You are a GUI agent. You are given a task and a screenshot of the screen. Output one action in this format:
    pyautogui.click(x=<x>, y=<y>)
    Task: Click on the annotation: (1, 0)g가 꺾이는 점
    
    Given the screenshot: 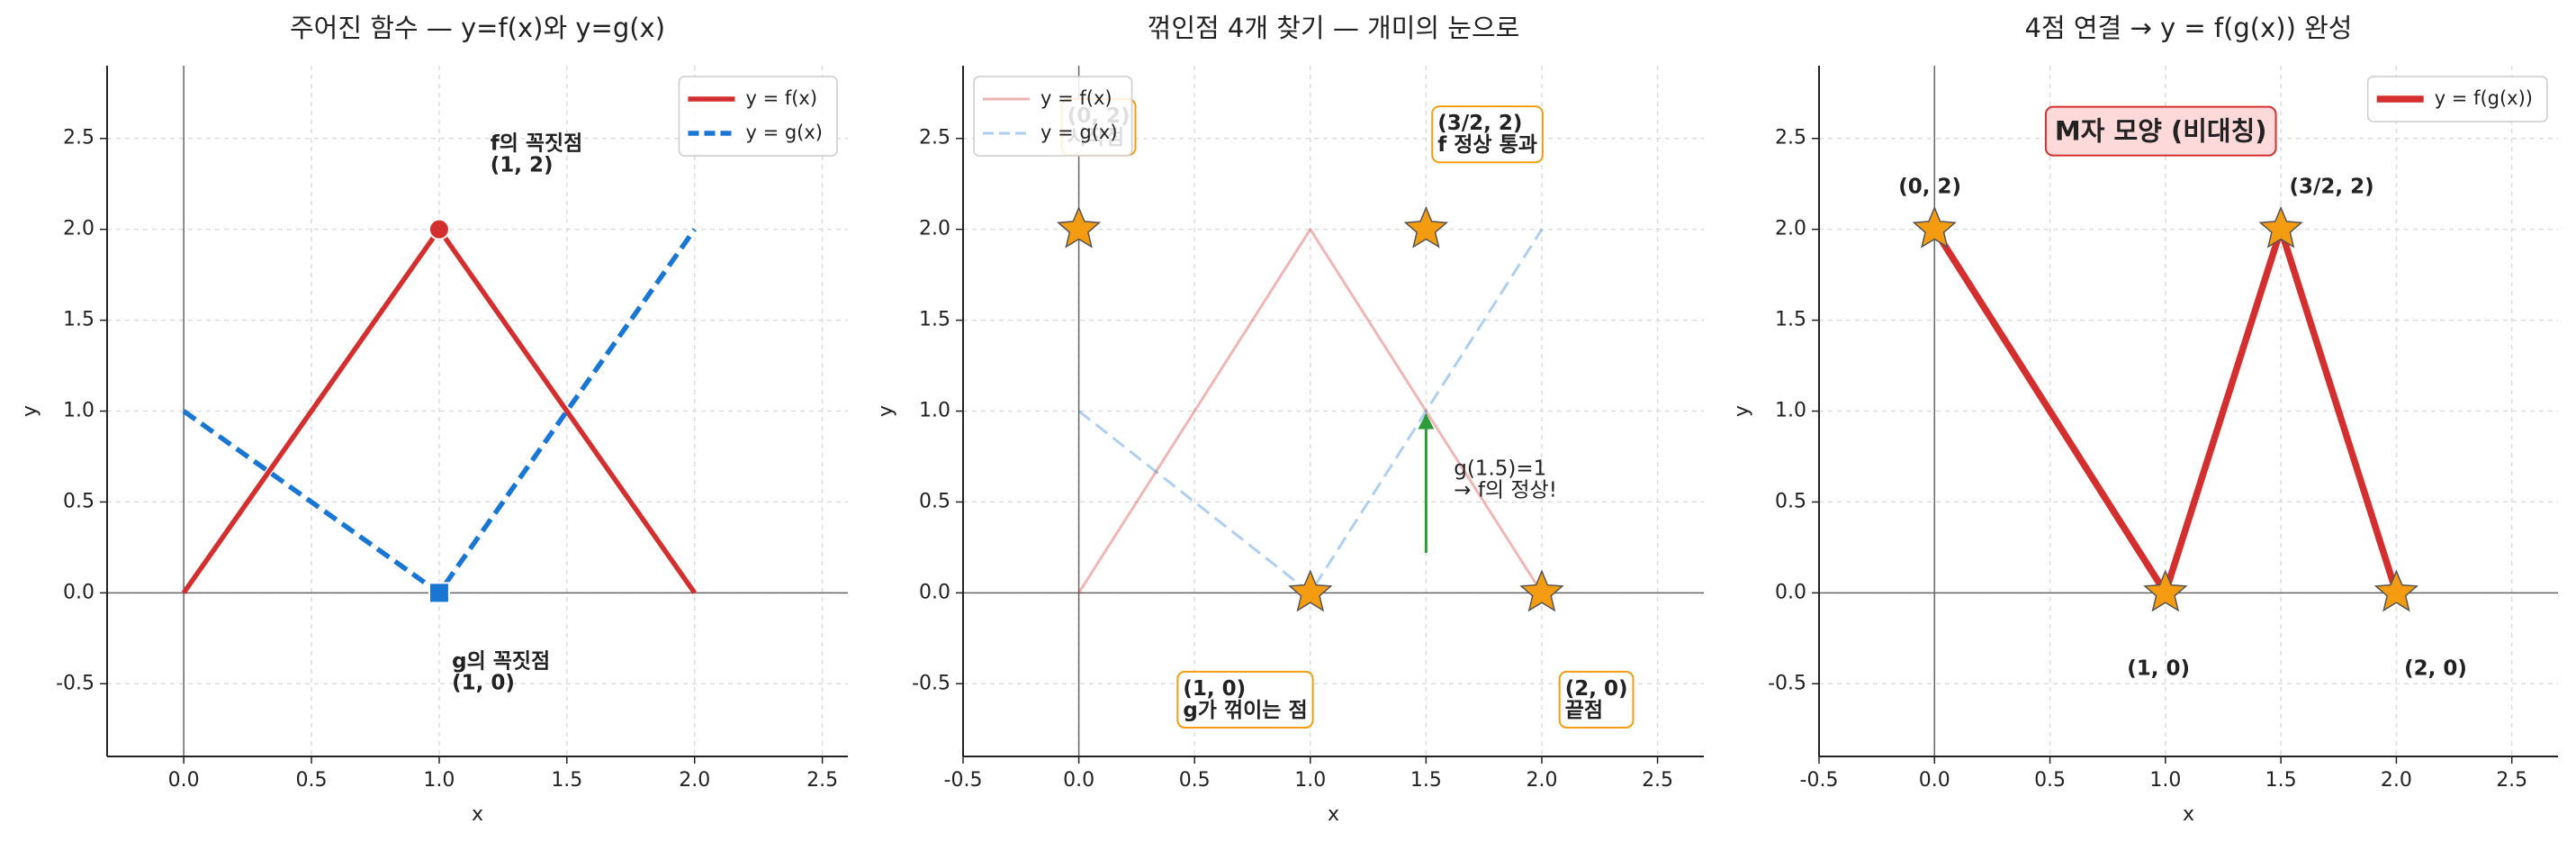 What is the action you would take?
    pyautogui.click(x=1245, y=699)
    